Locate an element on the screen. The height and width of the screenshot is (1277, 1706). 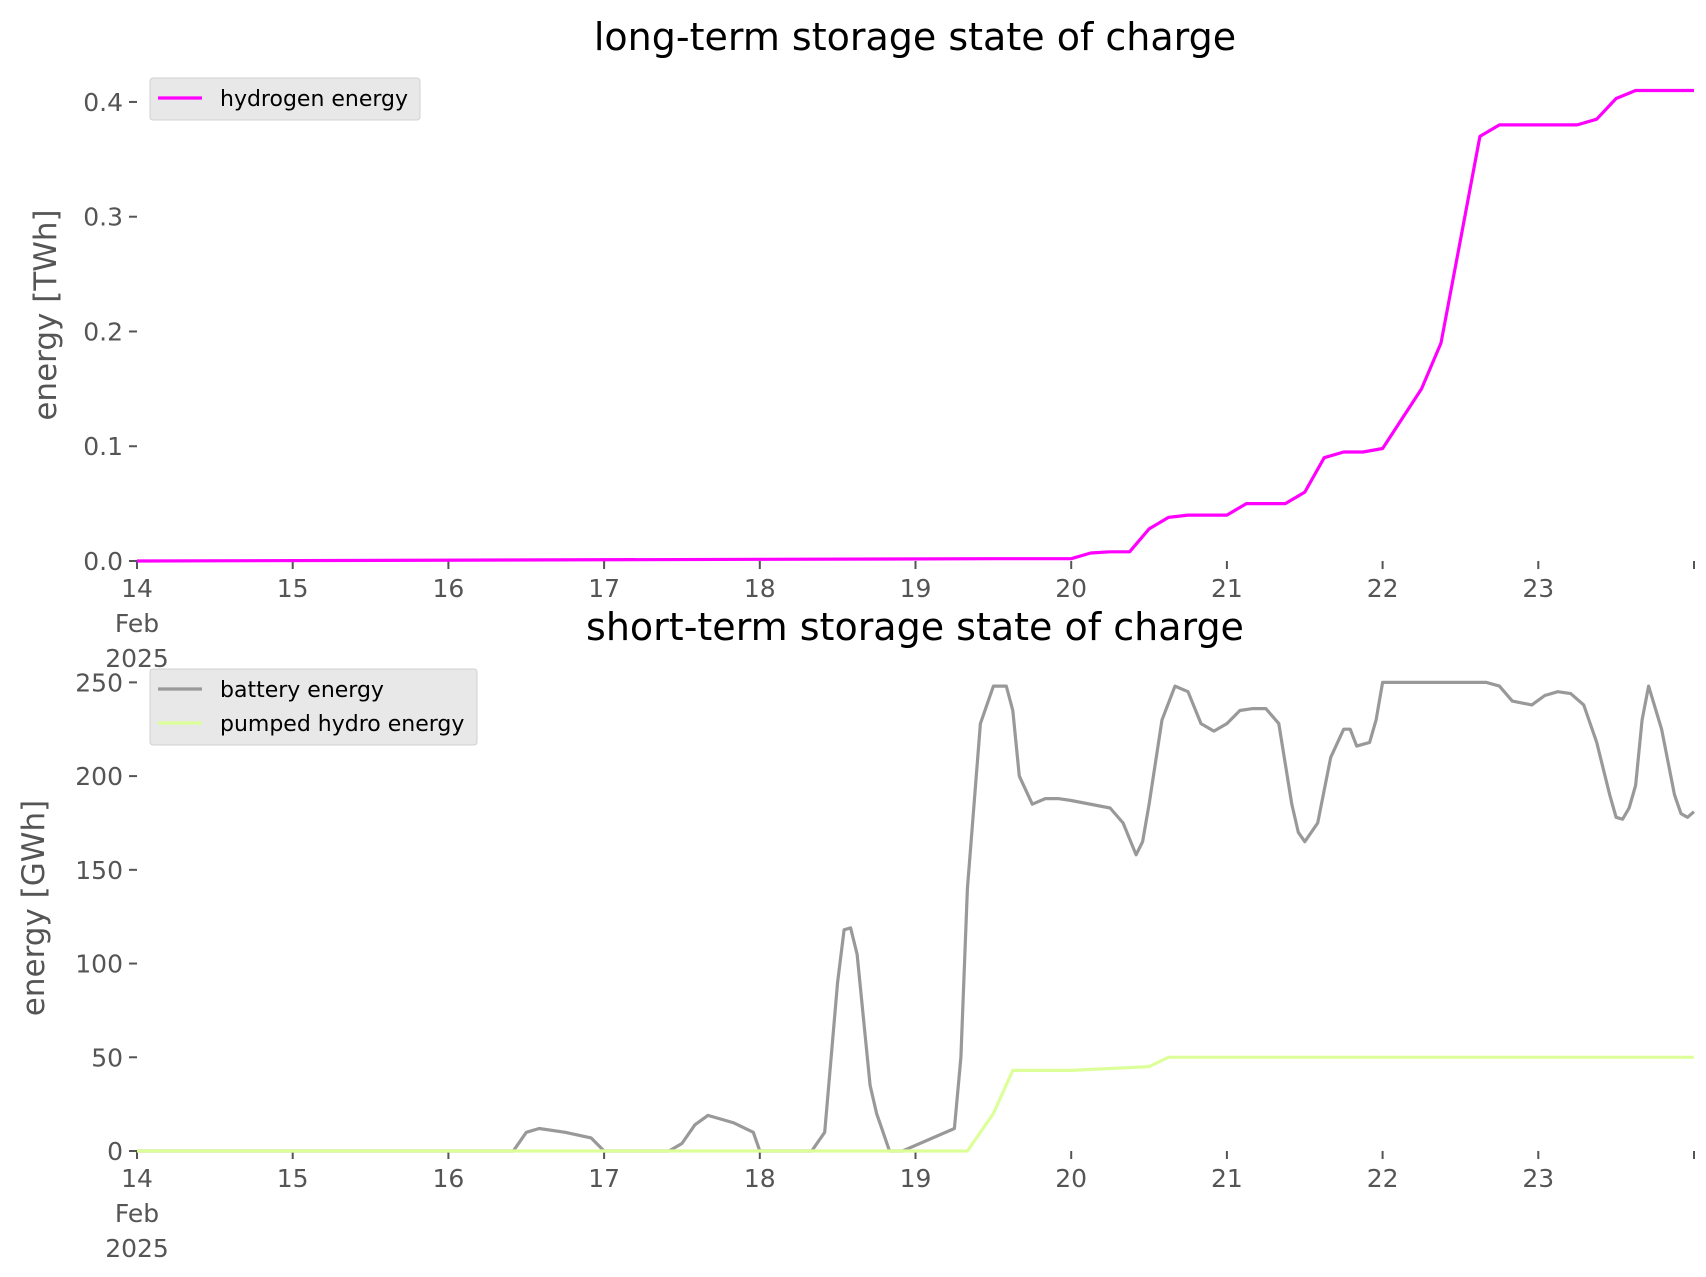
y-axis: 0.0 0.1 0.2 0.3 0.4 is located at coordinates (110, 332).